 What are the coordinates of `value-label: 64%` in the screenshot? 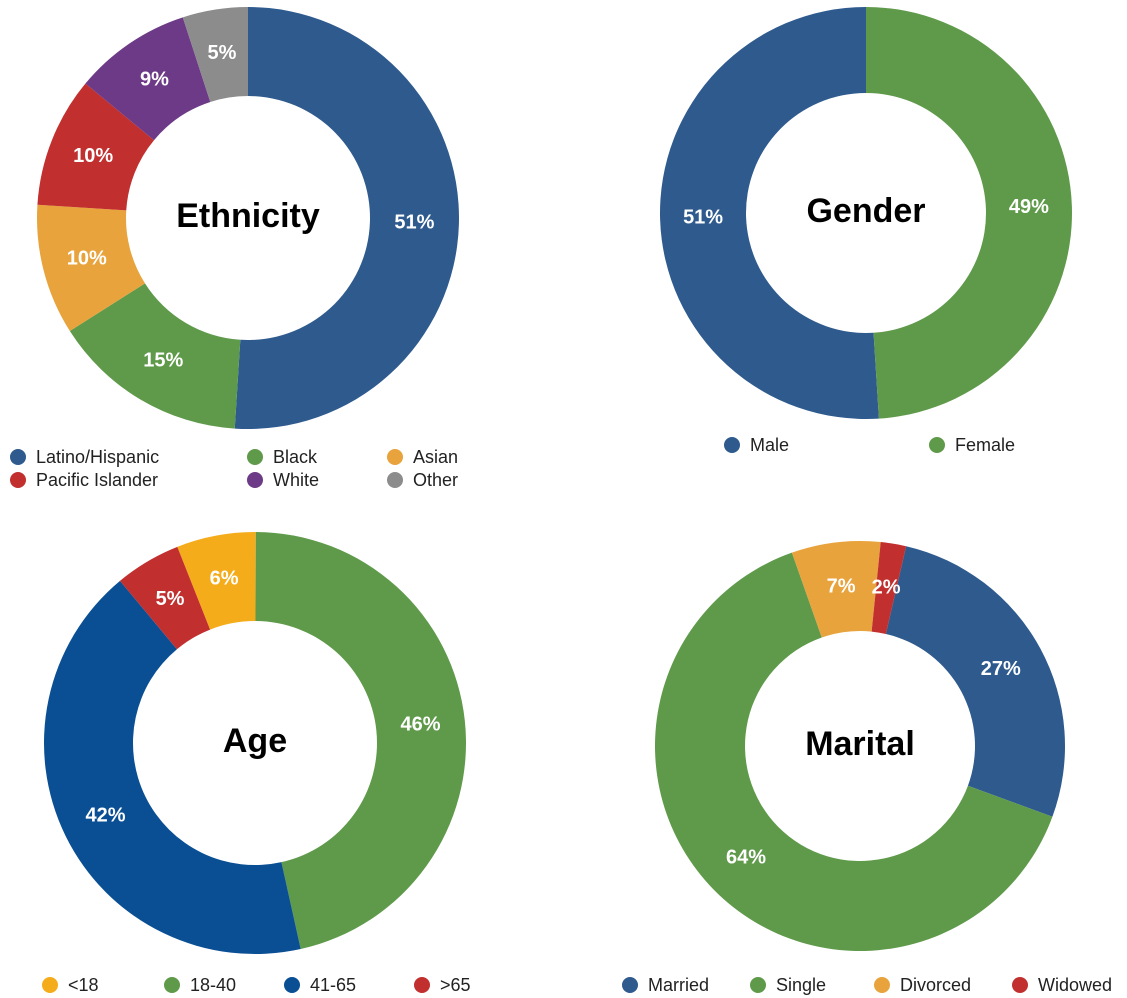 It's located at (746, 858).